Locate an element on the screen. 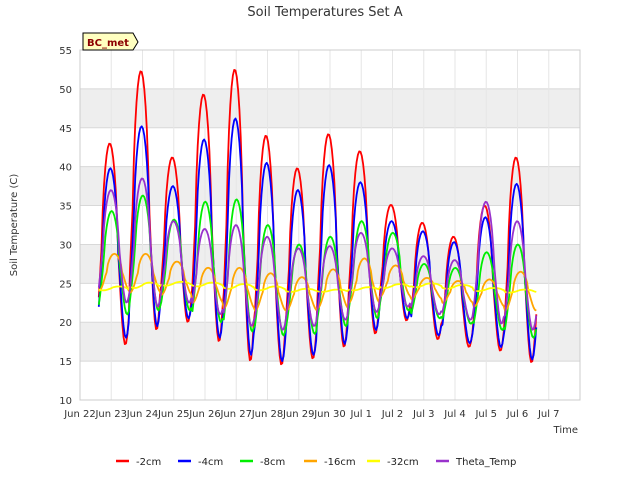 The image size is (640, 480). x-tick-label: Jun 24 is located at coordinates (142, 414).